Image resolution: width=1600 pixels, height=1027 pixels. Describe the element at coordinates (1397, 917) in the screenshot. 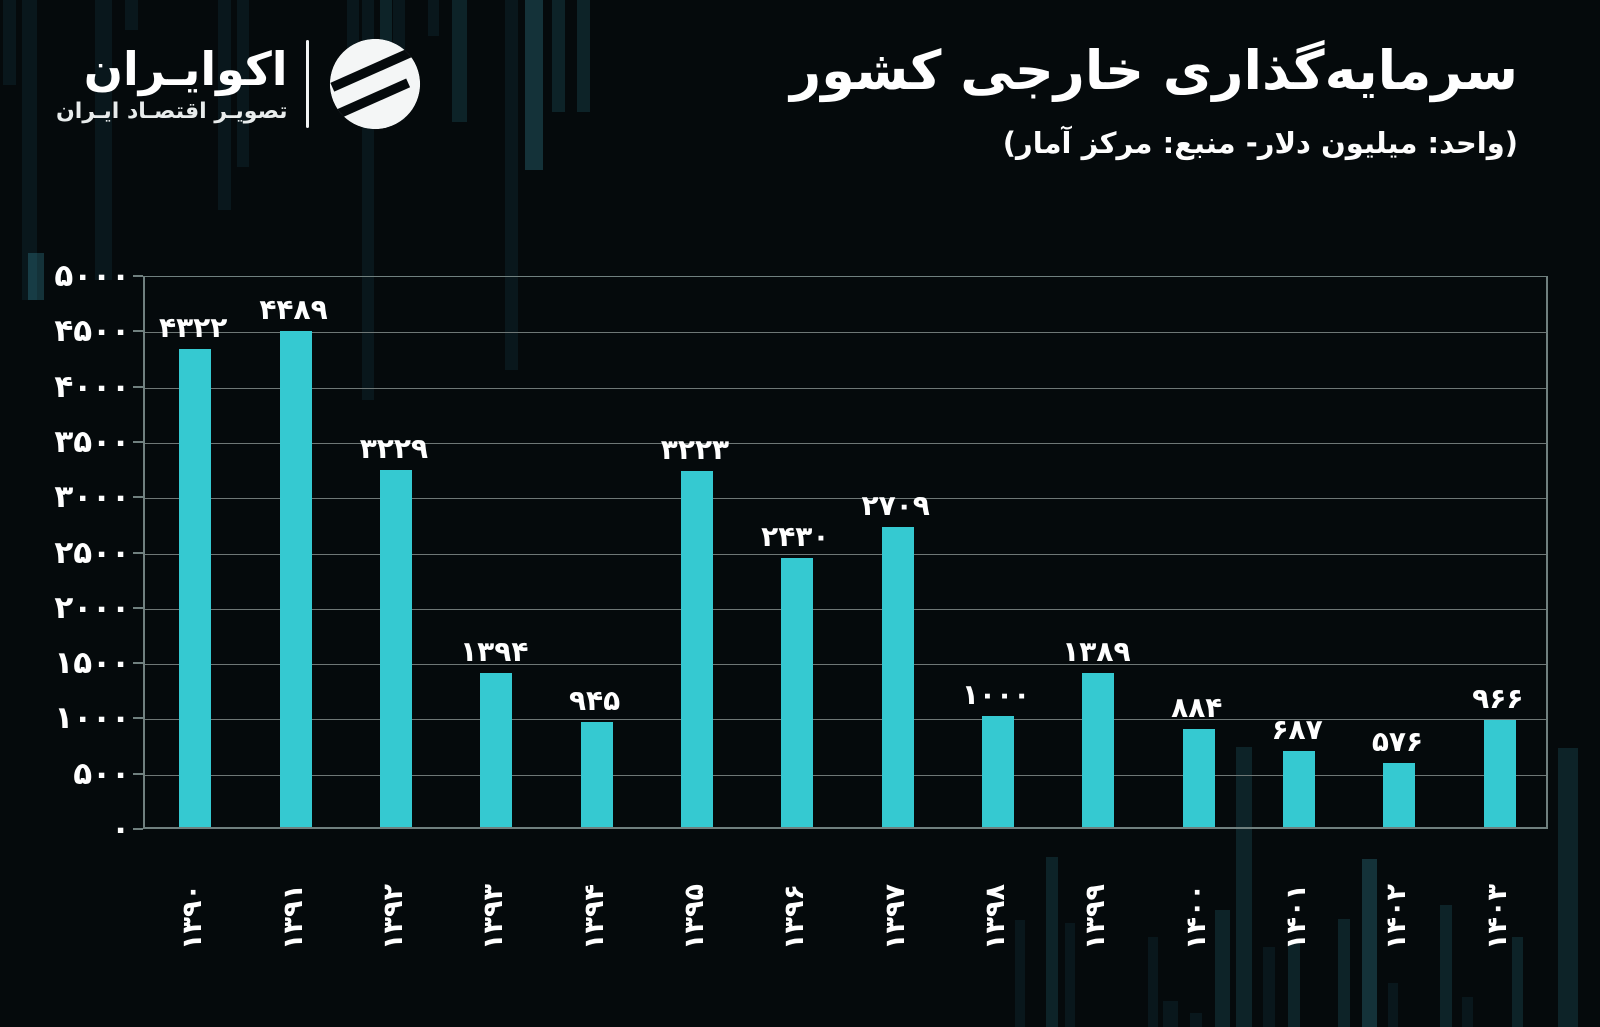

I see `x-tick-label: ۱۴۰۲` at that location.